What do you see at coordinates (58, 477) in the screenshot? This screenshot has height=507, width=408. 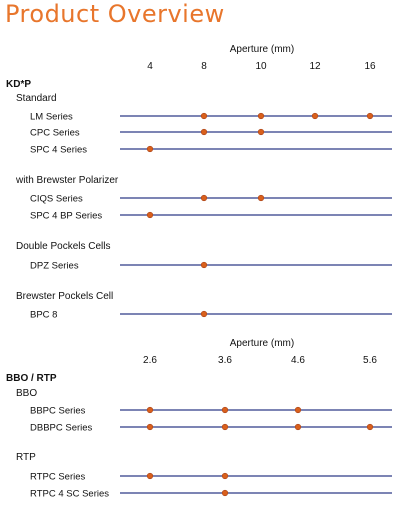 I see `row-label: RTPC Series` at bounding box center [58, 477].